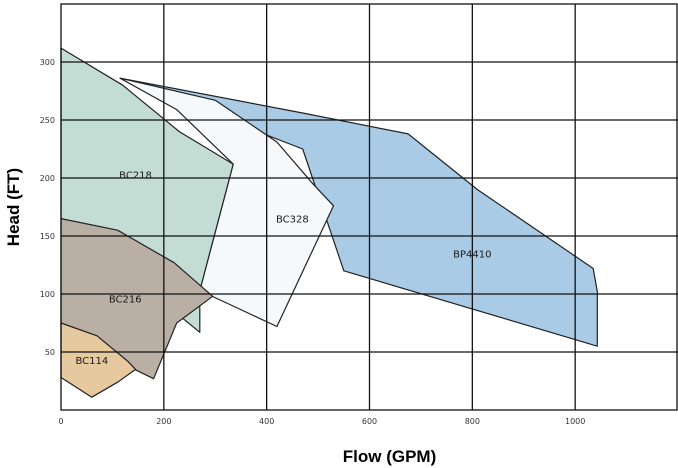 This screenshot has width=678, height=468. What do you see at coordinates (91, 361) in the screenshot?
I see `region-label-bc114: BC114` at bounding box center [91, 361].